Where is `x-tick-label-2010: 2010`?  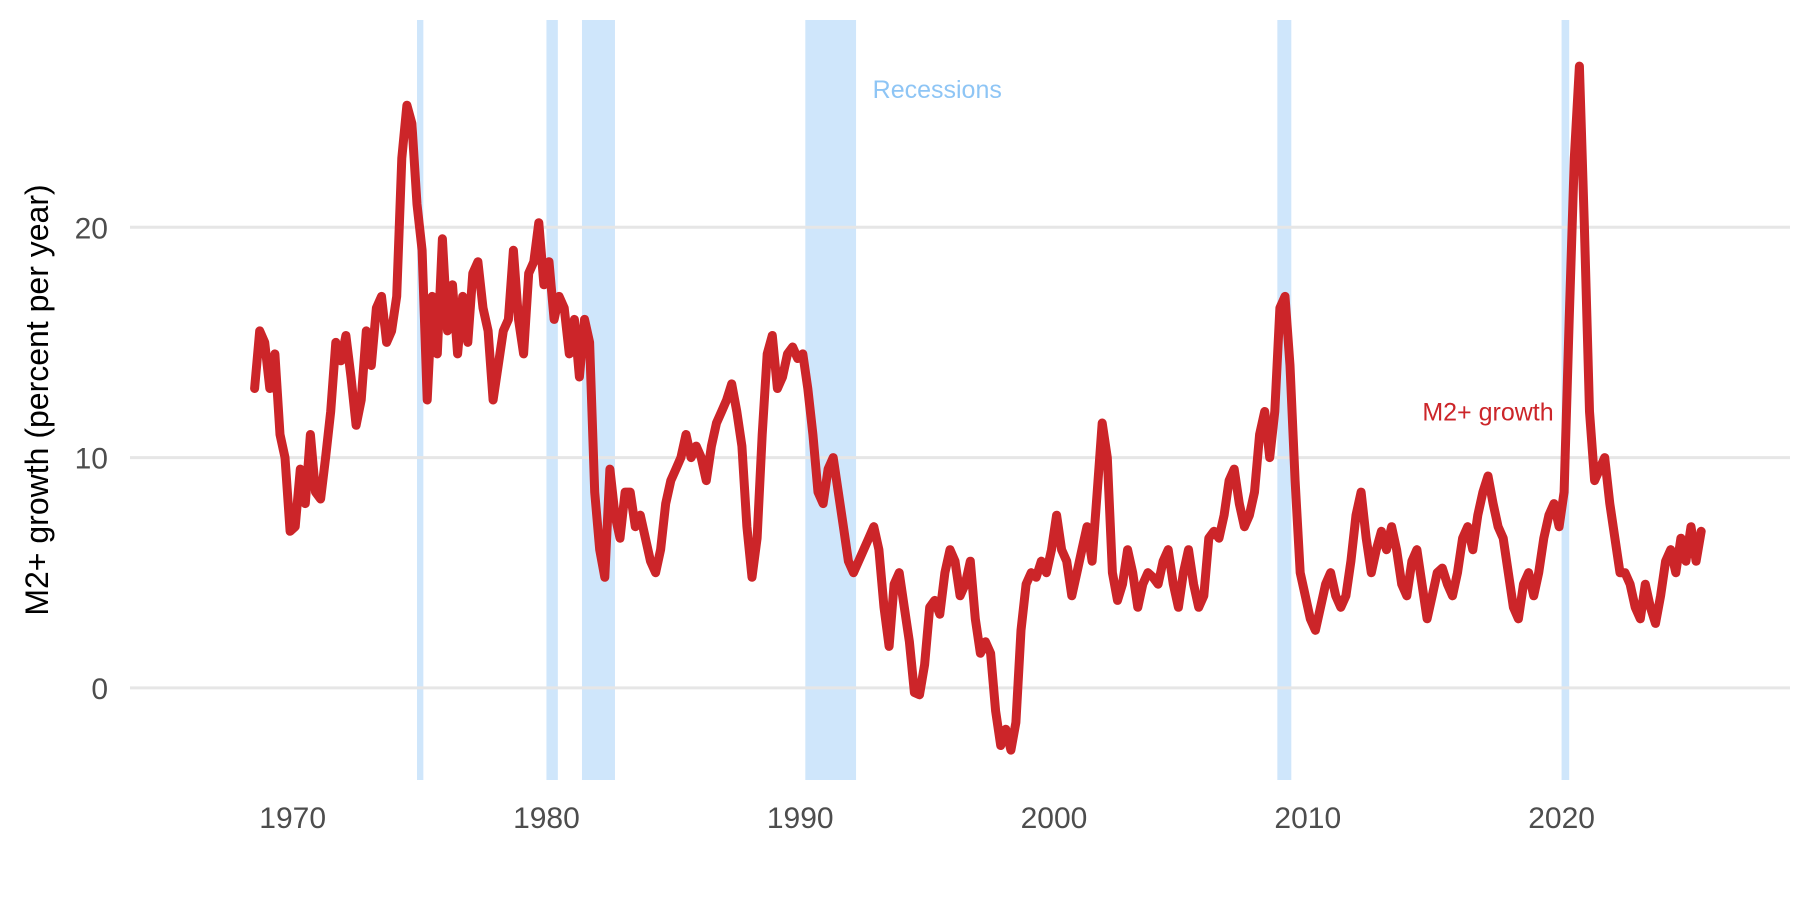
x-tick-label-2010: 2010 is located at coordinates (1307, 818).